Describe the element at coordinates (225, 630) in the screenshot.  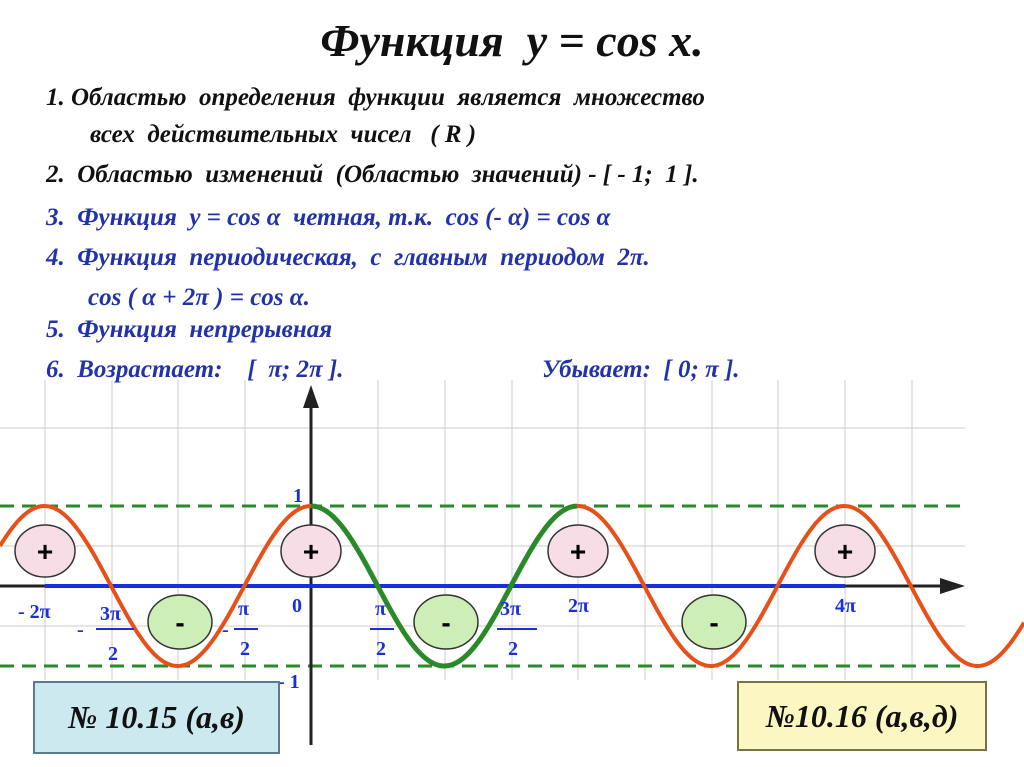
I see `x-label-minus-pi2-sign: -` at that location.